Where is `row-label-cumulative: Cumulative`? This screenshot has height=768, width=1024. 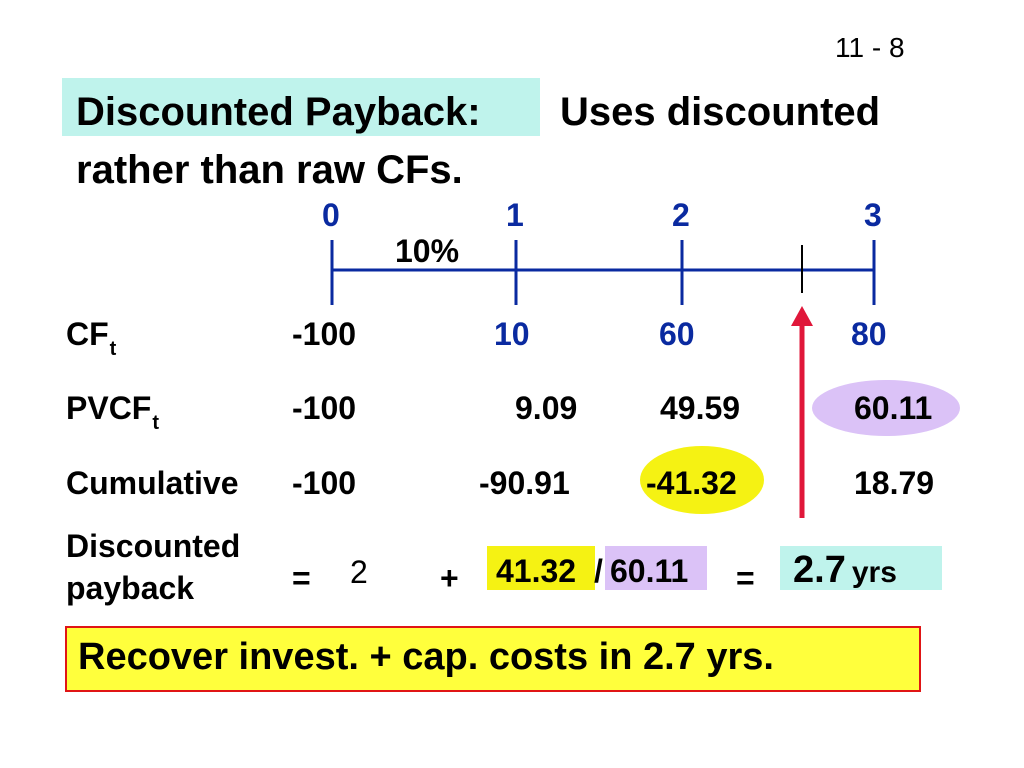 row-label-cumulative: Cumulative is located at coordinates (152, 483).